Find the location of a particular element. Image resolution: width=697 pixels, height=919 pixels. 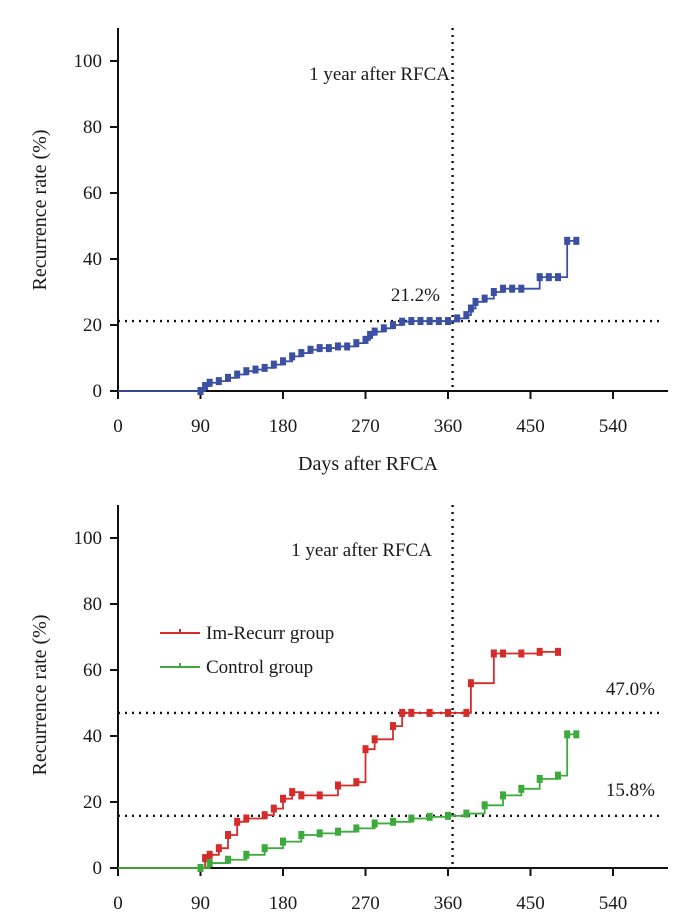

top-chart-xlabel: Days after RFCA is located at coordinates (368, 464).